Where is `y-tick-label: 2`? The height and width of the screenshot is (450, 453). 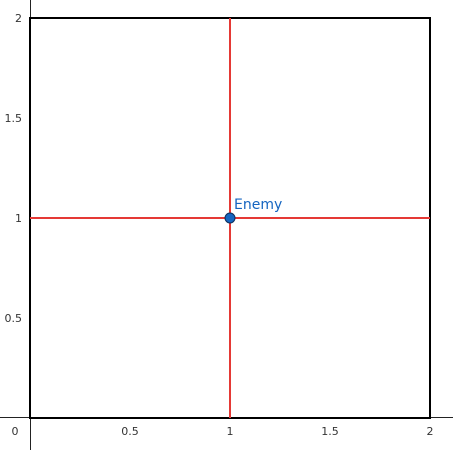
y-tick-label: 2 is located at coordinates (18, 18).